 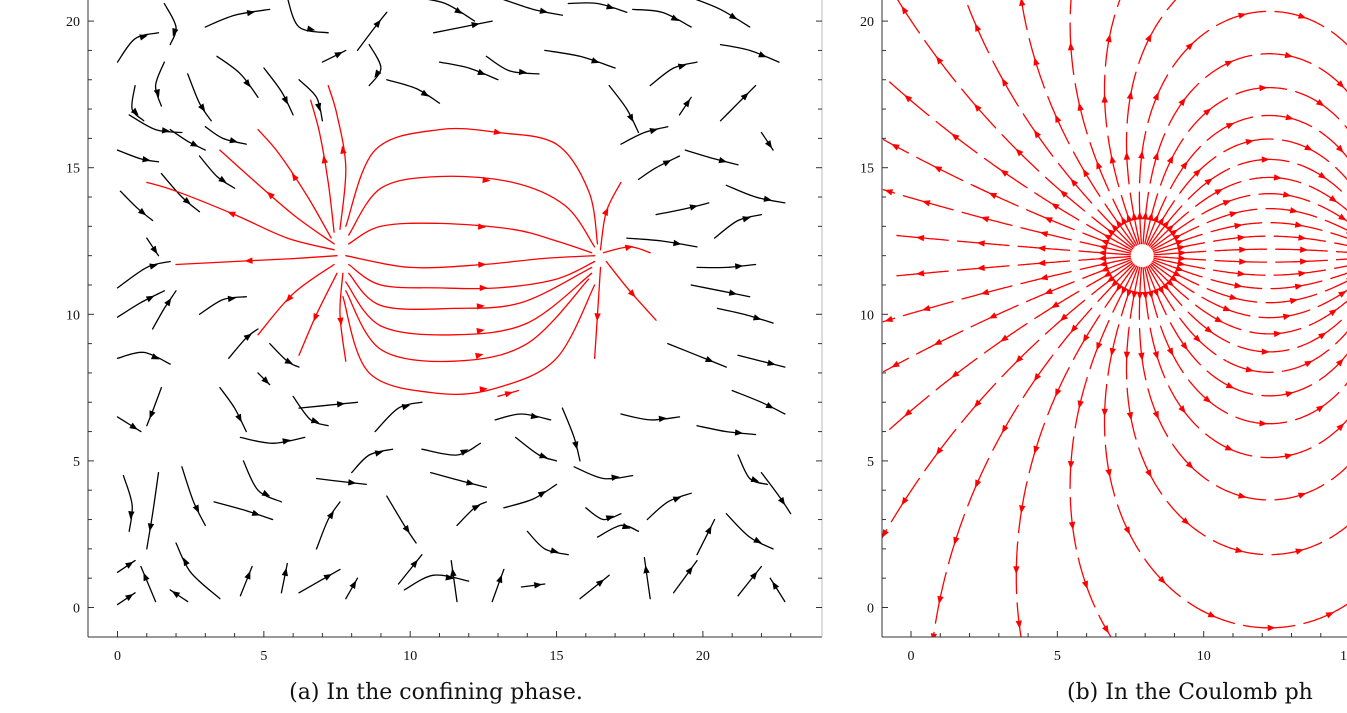 I want to click on panel-a-caption: (a) In the confining phase., so click(x=436, y=692).